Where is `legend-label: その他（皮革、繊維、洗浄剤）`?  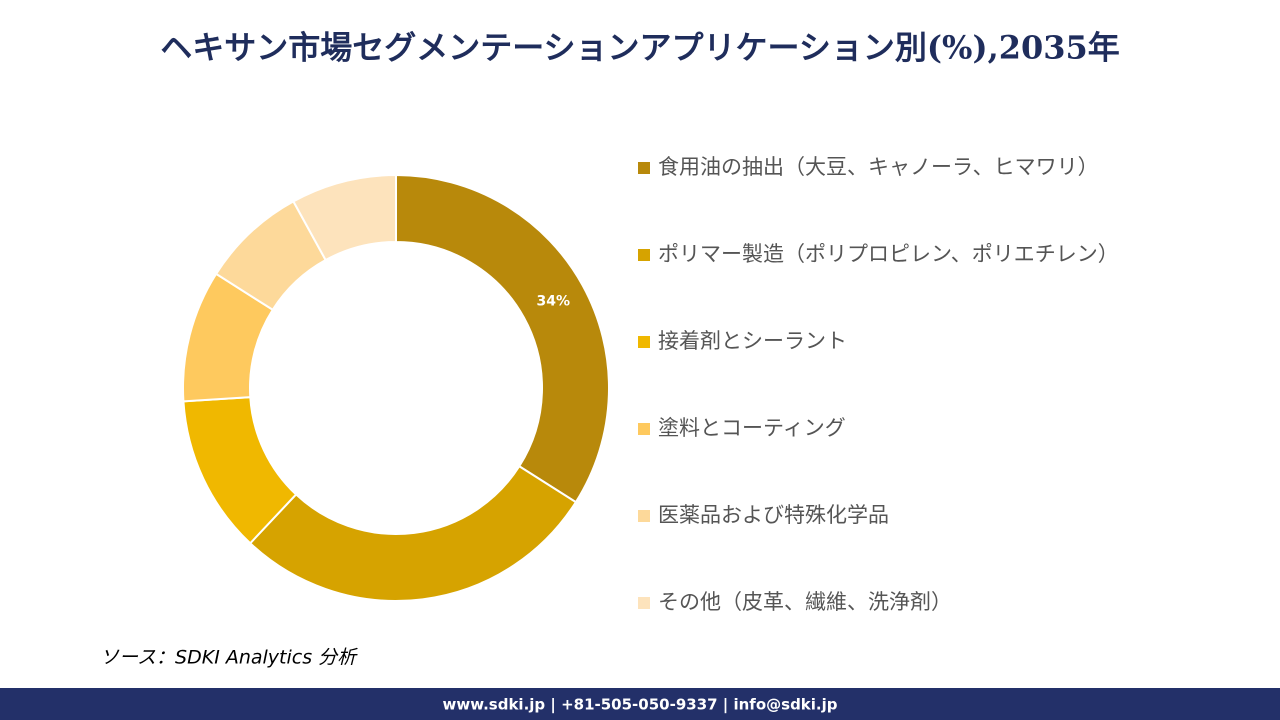
legend-label: その他（皮革、繊維、洗浄剤） is located at coordinates (805, 602).